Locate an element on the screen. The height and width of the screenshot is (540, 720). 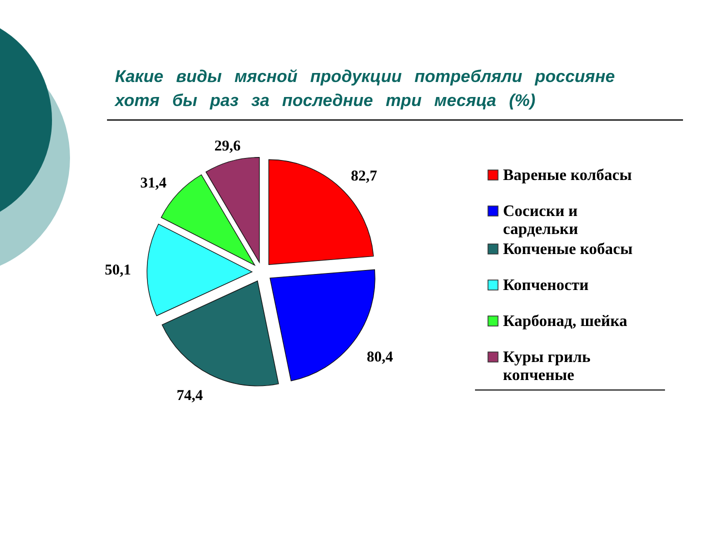
data-label: 50,1 is located at coordinates (118, 270).